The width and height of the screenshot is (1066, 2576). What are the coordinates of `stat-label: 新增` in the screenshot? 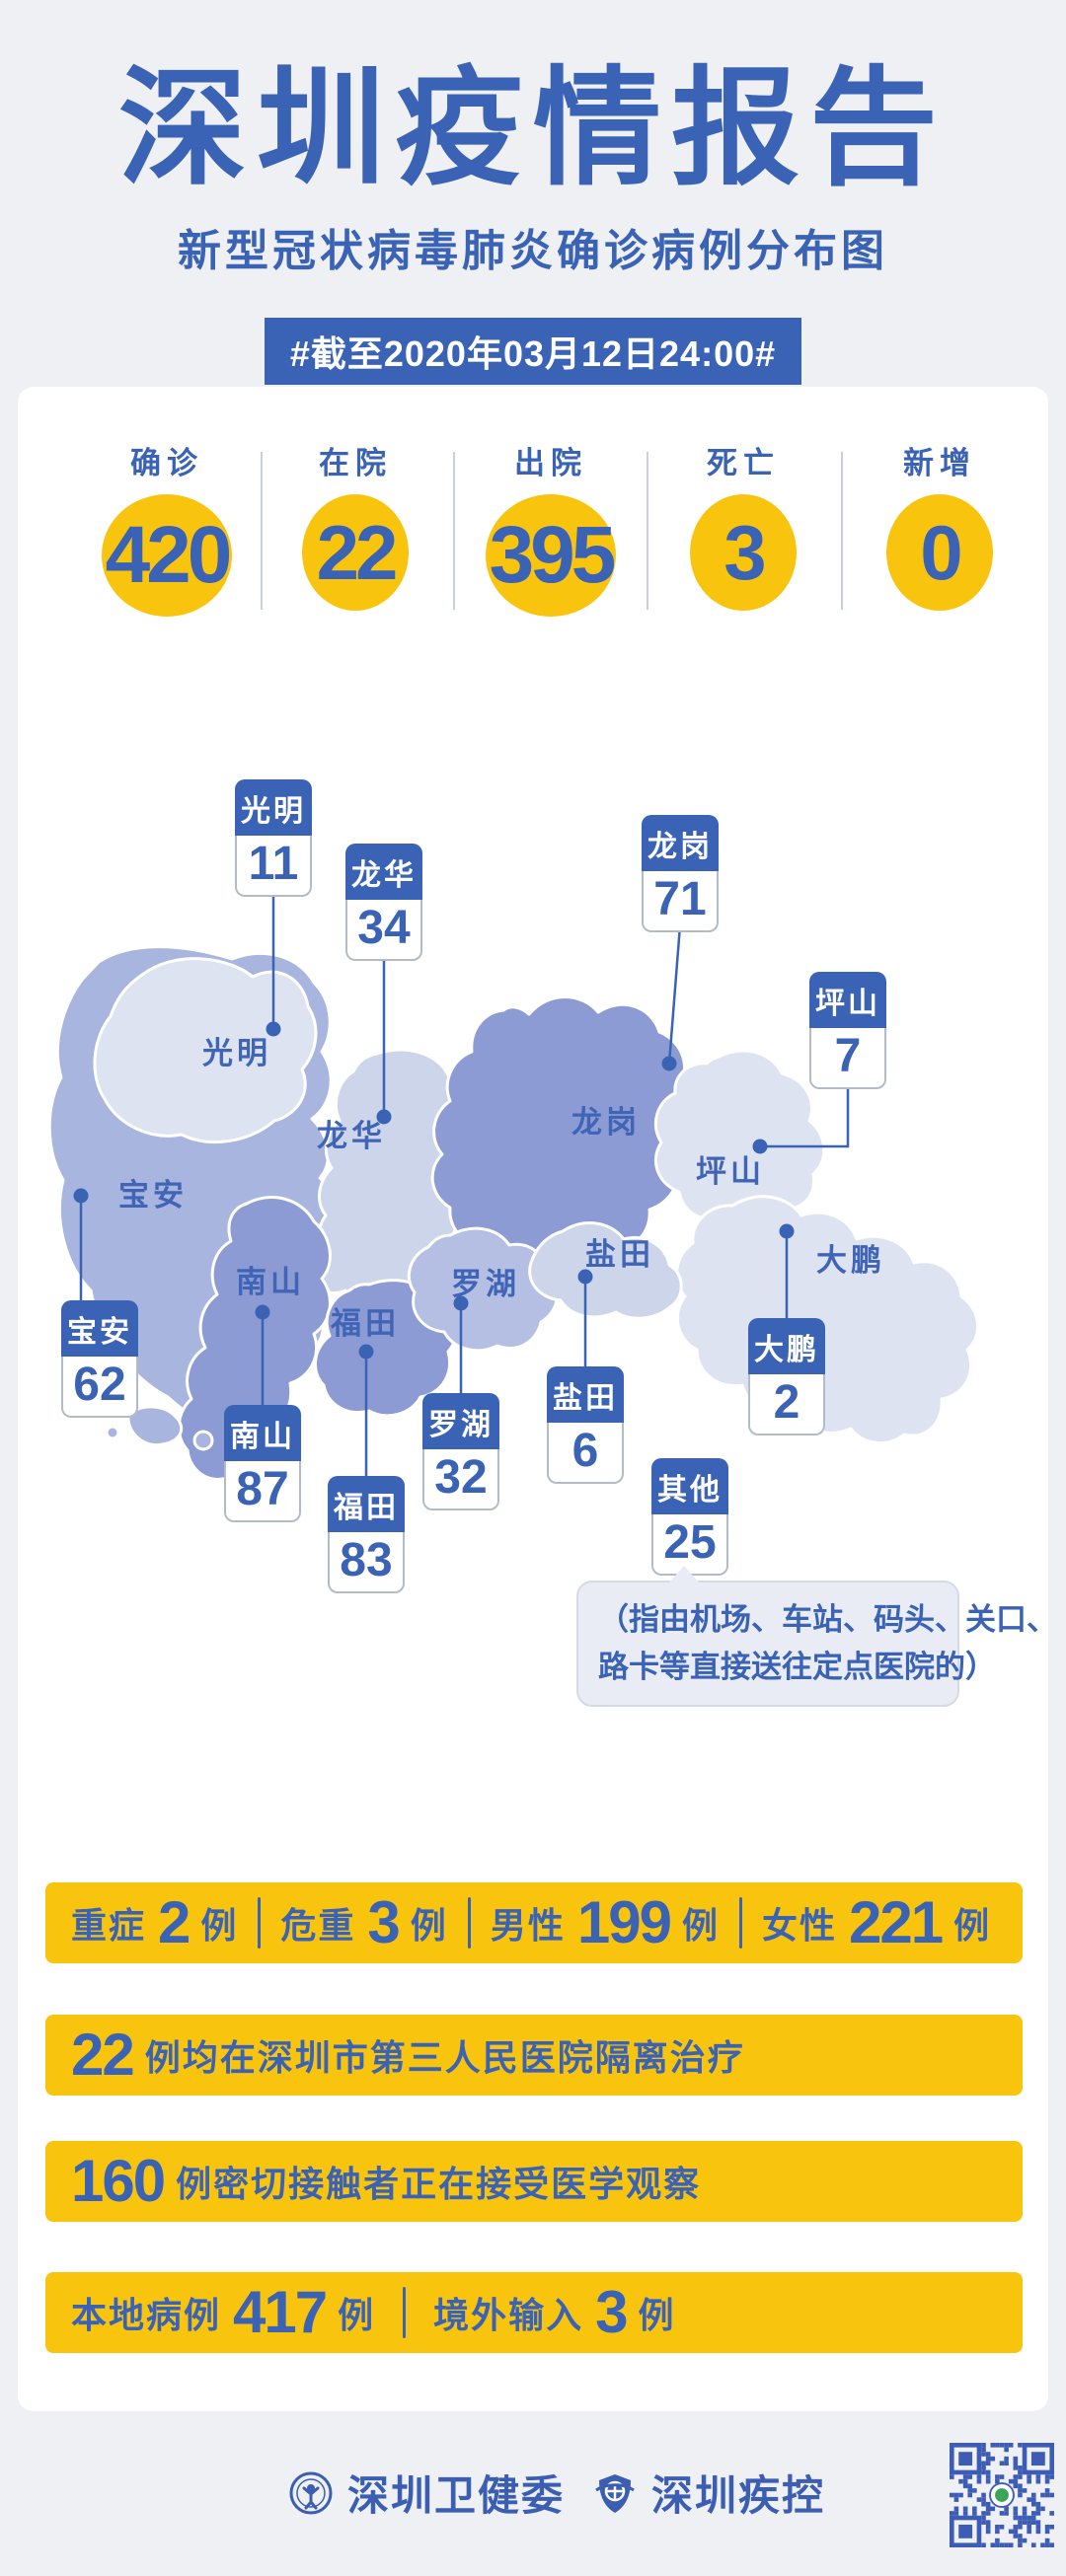 It's located at (939, 463).